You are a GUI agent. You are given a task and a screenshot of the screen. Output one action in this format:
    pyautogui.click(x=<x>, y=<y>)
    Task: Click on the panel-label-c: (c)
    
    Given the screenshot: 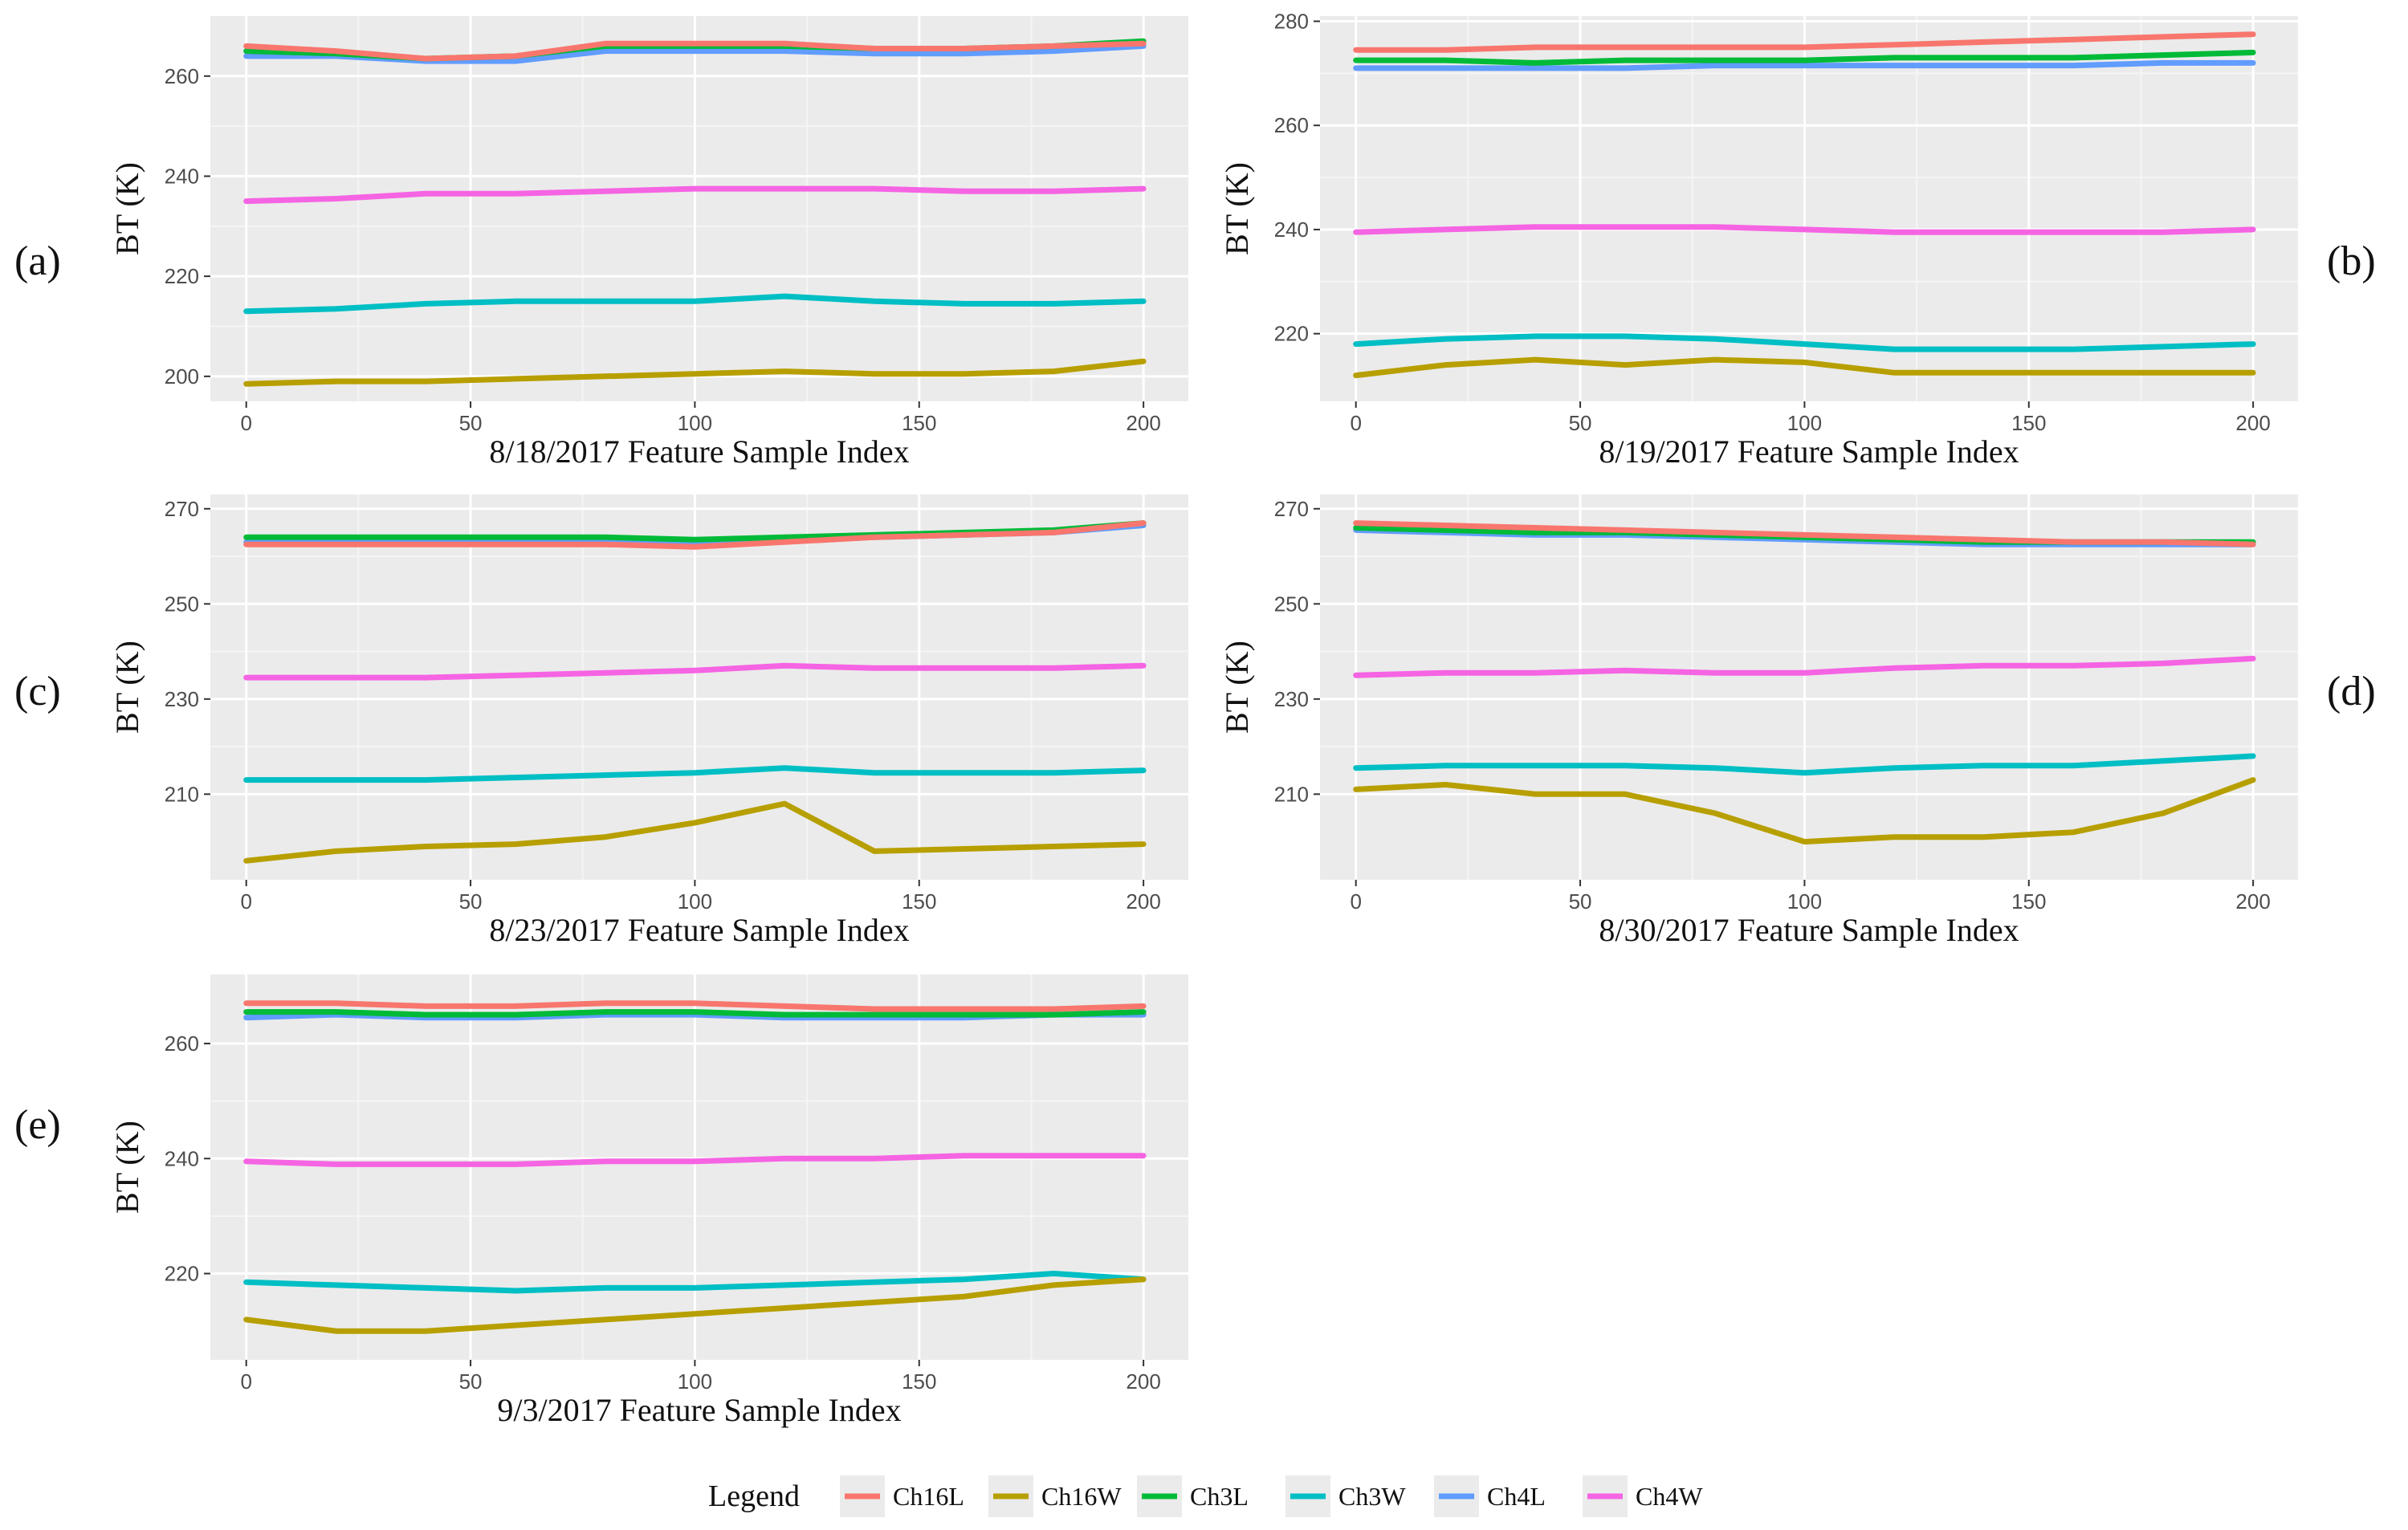 What is the action you would take?
    pyautogui.click(x=37, y=691)
    